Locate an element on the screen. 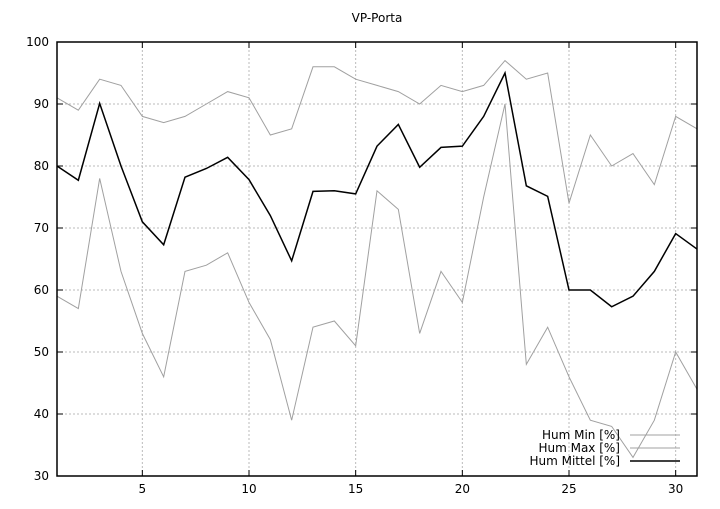 The width and height of the screenshot is (720, 509). x-tick-label: 25 is located at coordinates (568, 489).